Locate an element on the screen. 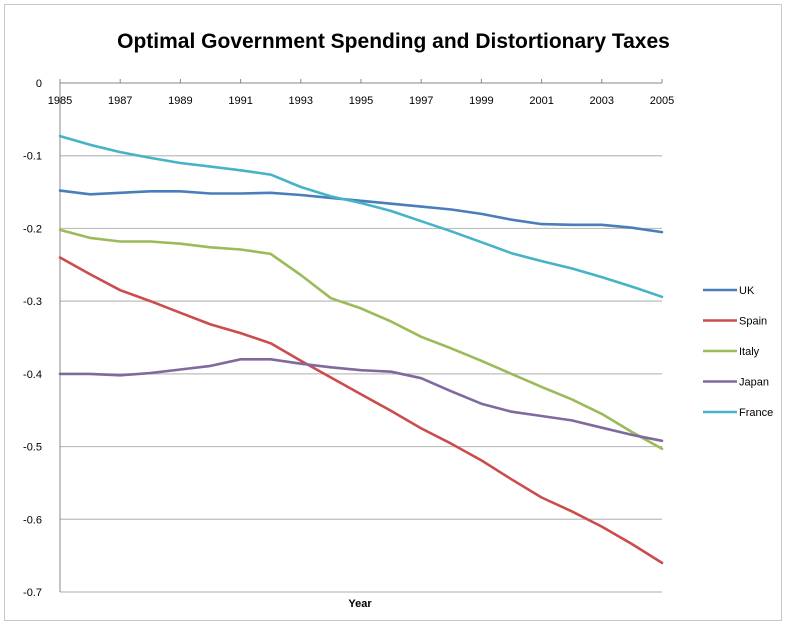 This screenshot has width=787, height=626. y-tick-label: -0.2 is located at coordinates (32, 229).